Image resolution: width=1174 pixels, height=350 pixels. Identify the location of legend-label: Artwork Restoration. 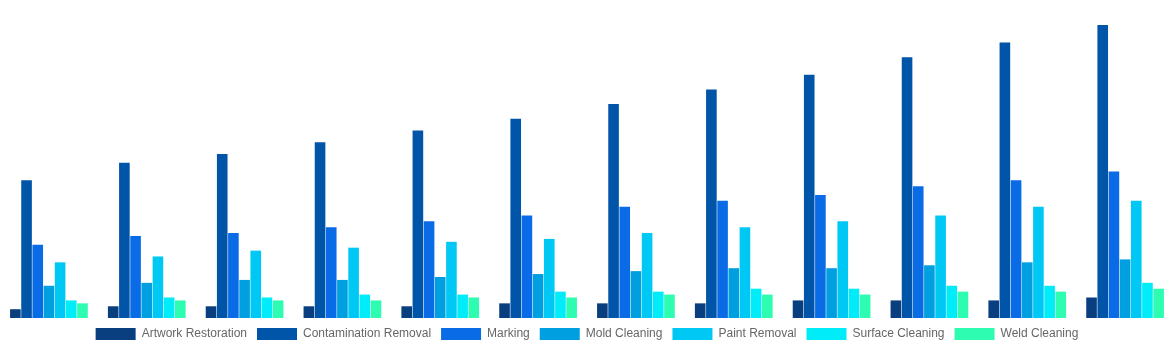
(194, 333).